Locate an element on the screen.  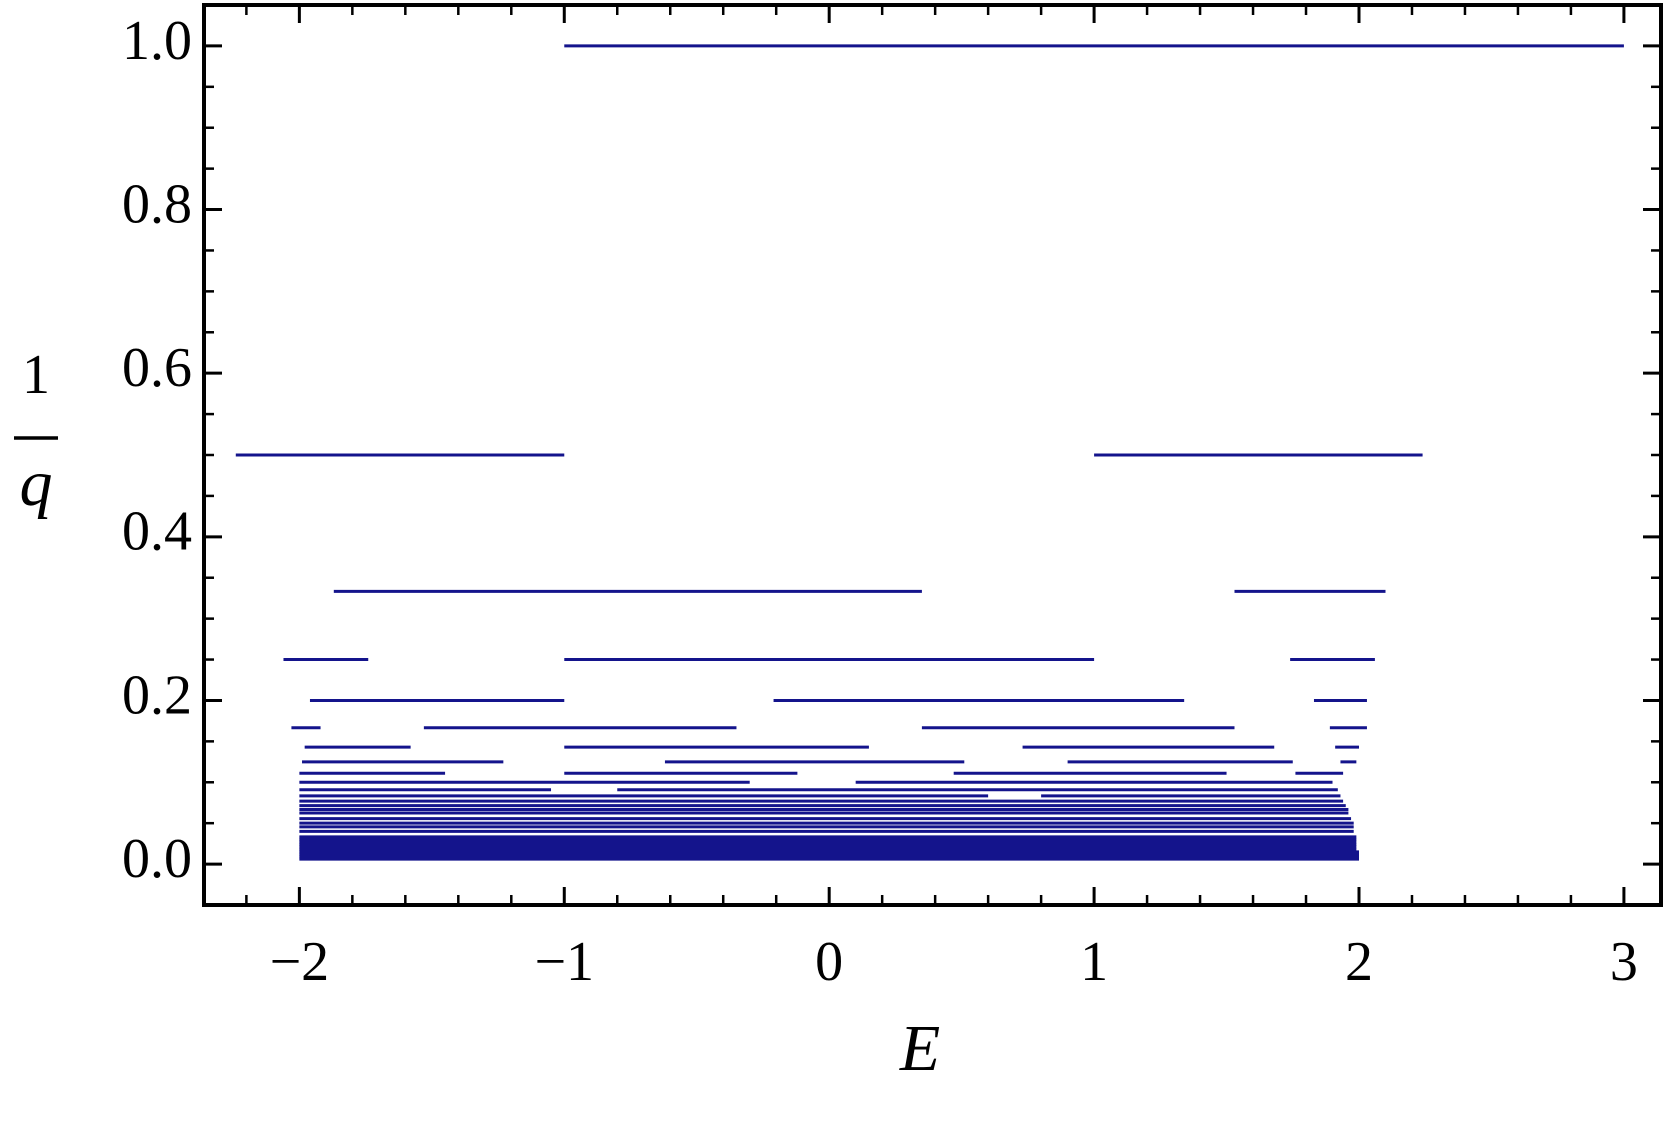
y-axis-denominator: q is located at coordinates (36, 483).